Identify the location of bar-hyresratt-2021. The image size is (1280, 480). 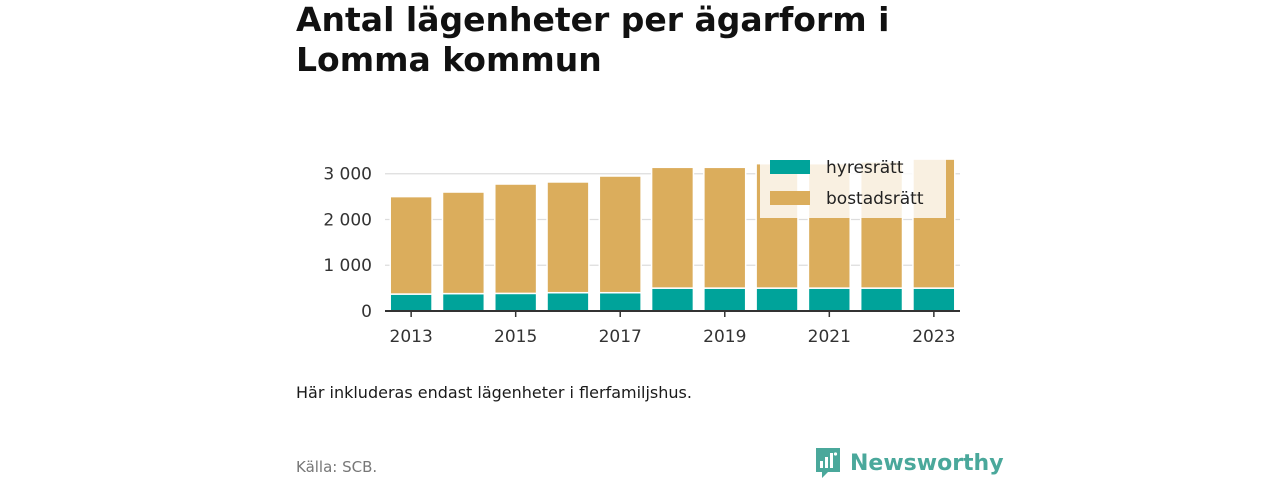
(829, 299).